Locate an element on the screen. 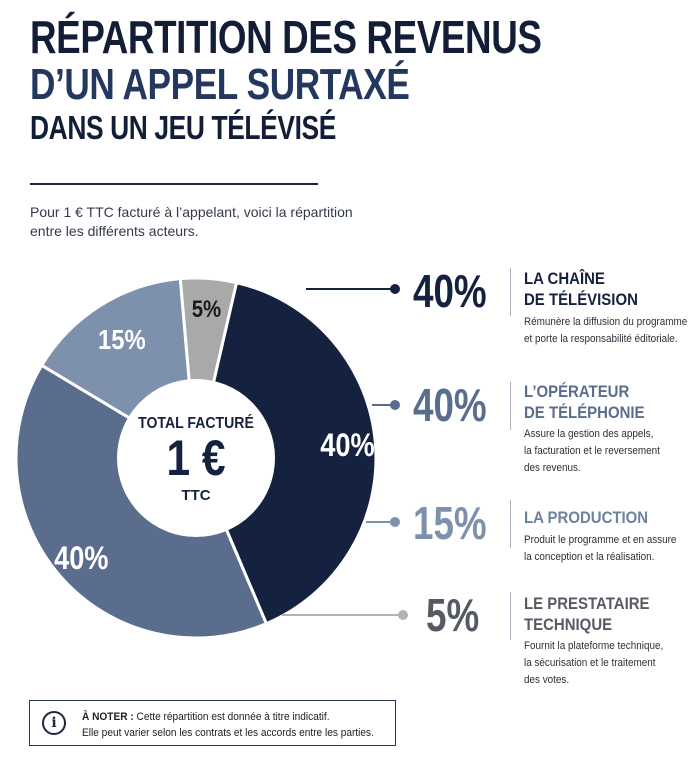 Image resolution: width=700 pixels, height=768 pixels. legend-label-line-1: LA PRODUCTION is located at coordinates (586, 517).